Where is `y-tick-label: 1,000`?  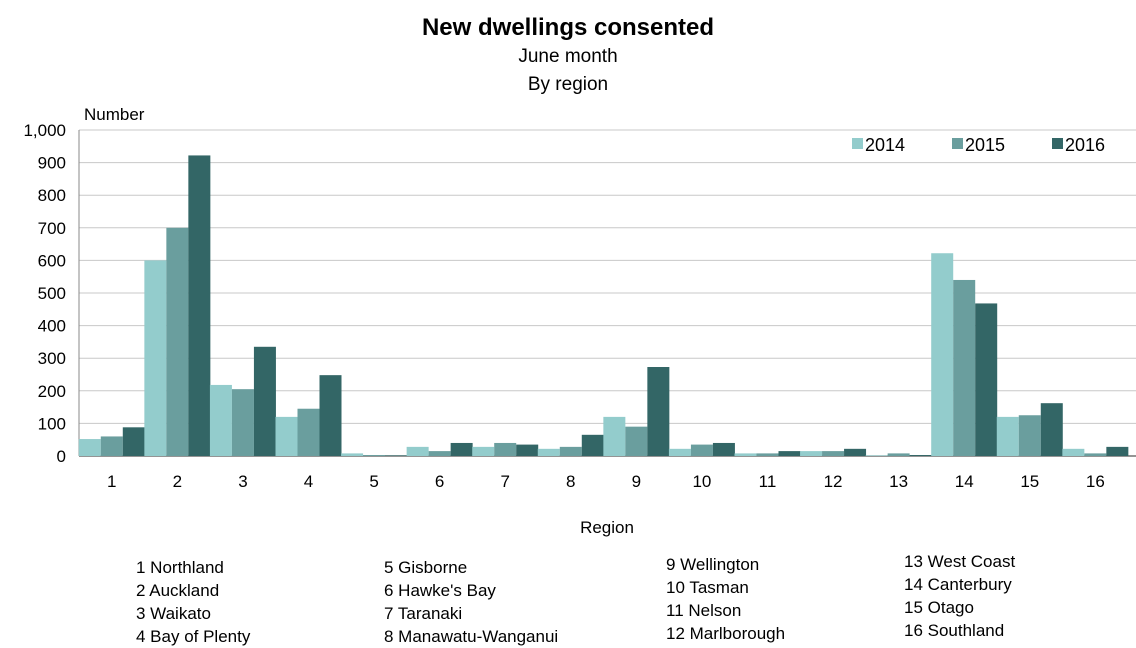
y-tick-label: 1,000 is located at coordinates (44, 130).